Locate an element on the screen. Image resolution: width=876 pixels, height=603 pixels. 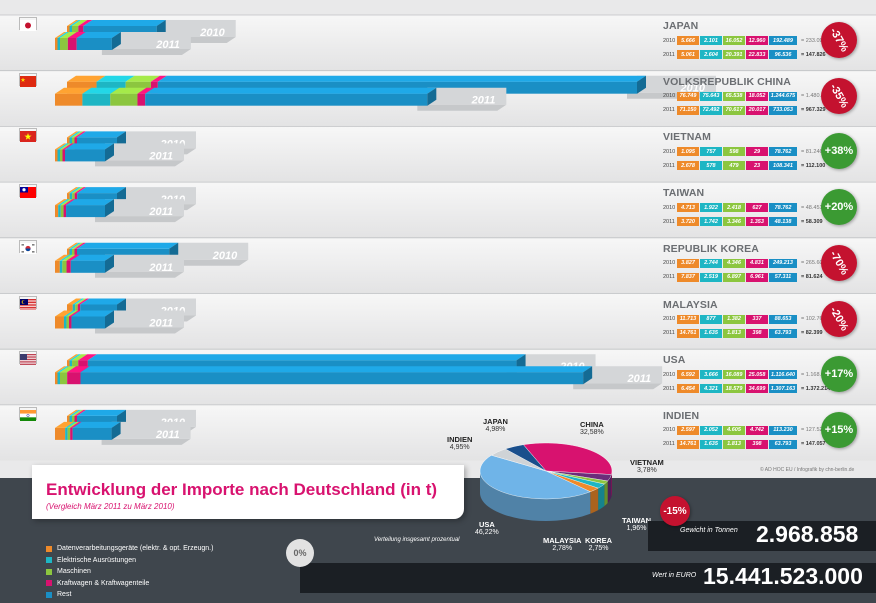
bar-japan-2011-side is located at coordinates (116, 41).